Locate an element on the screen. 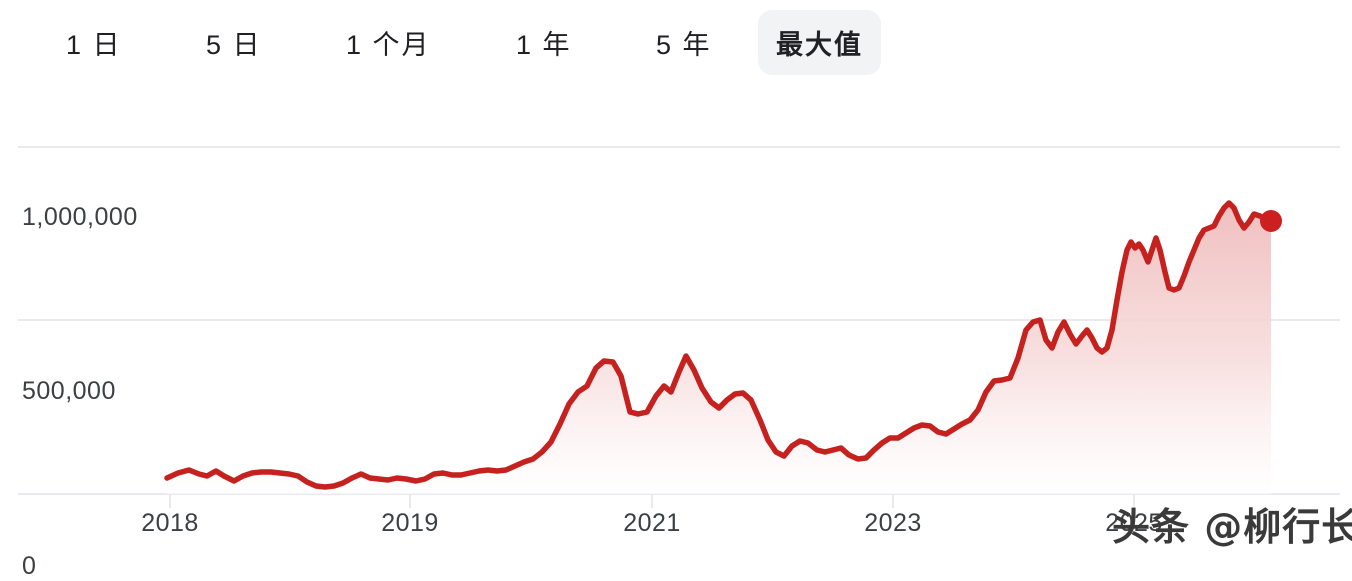 The height and width of the screenshot is (581, 1352). x-tick-marks is located at coordinates (652, 501).